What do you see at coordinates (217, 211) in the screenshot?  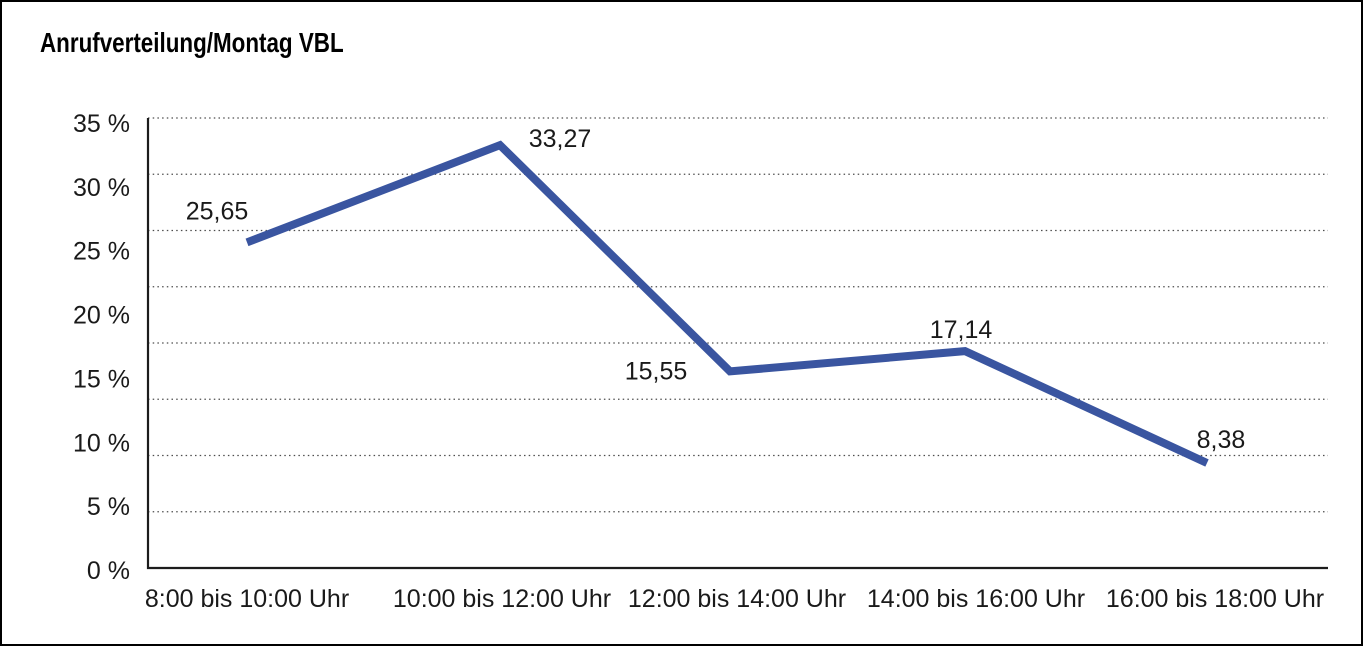 I see `data-point-label: 25,65` at bounding box center [217, 211].